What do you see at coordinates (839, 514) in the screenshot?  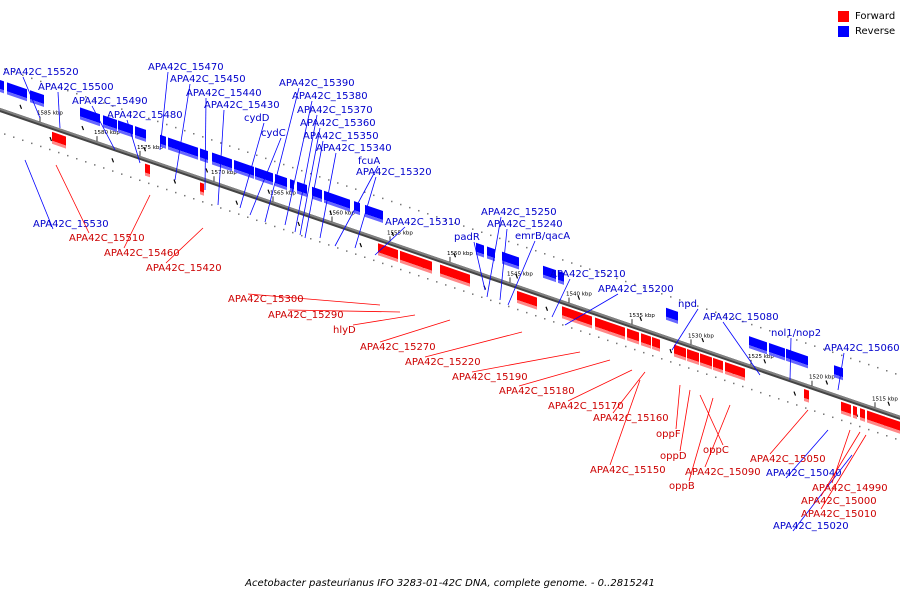 I see `forward-gene-label: APA42C_15010` at bounding box center [839, 514].